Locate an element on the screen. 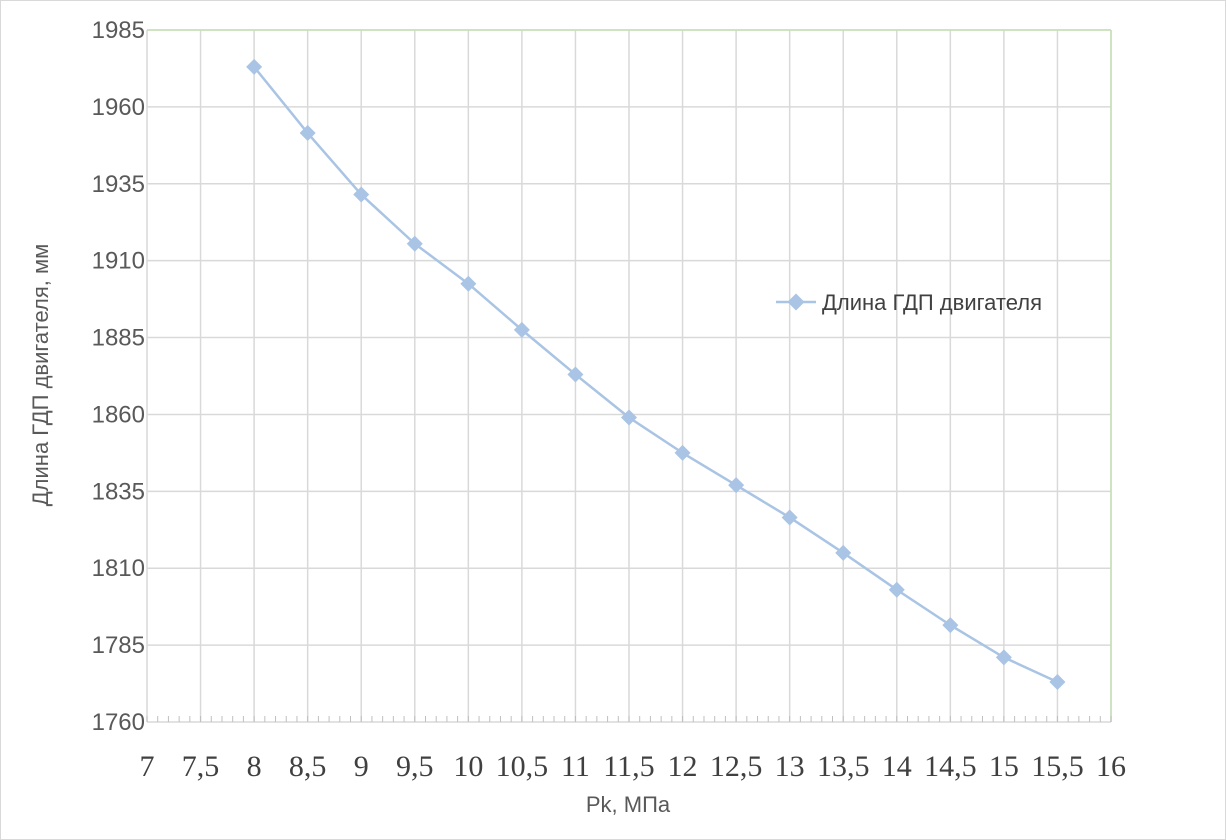 This screenshot has width=1226, height=840. y-axis-title: Длина ГДП двигателя, мм is located at coordinates (40, 375).